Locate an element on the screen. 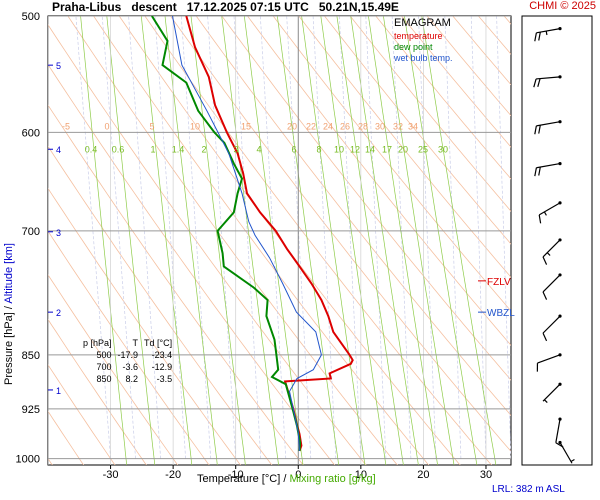 The width and height of the screenshot is (600, 500). mixing-ratio-label: 2 is located at coordinates (203, 149).